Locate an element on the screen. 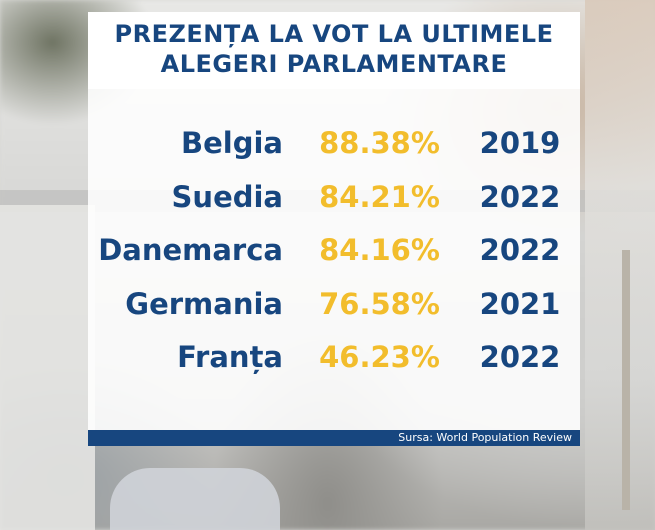 The width and height of the screenshot is (655, 530). source-label: Sursa: World Population Review is located at coordinates (485, 437).